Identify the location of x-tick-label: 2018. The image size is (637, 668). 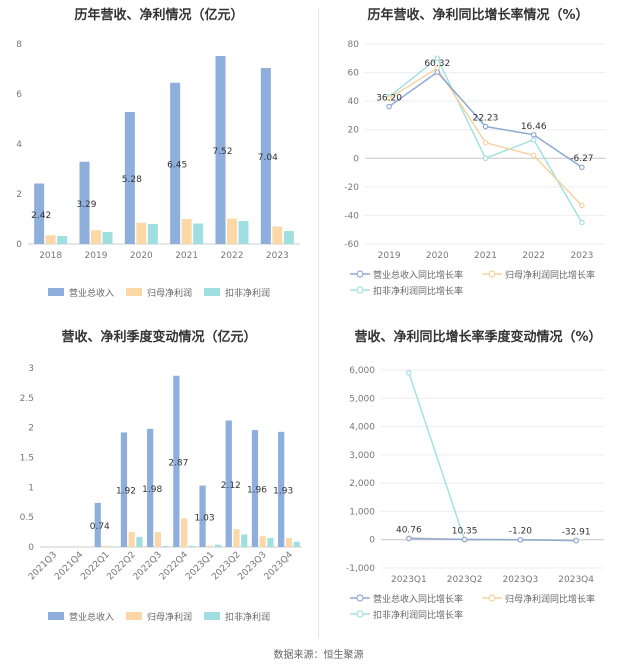
(50, 256).